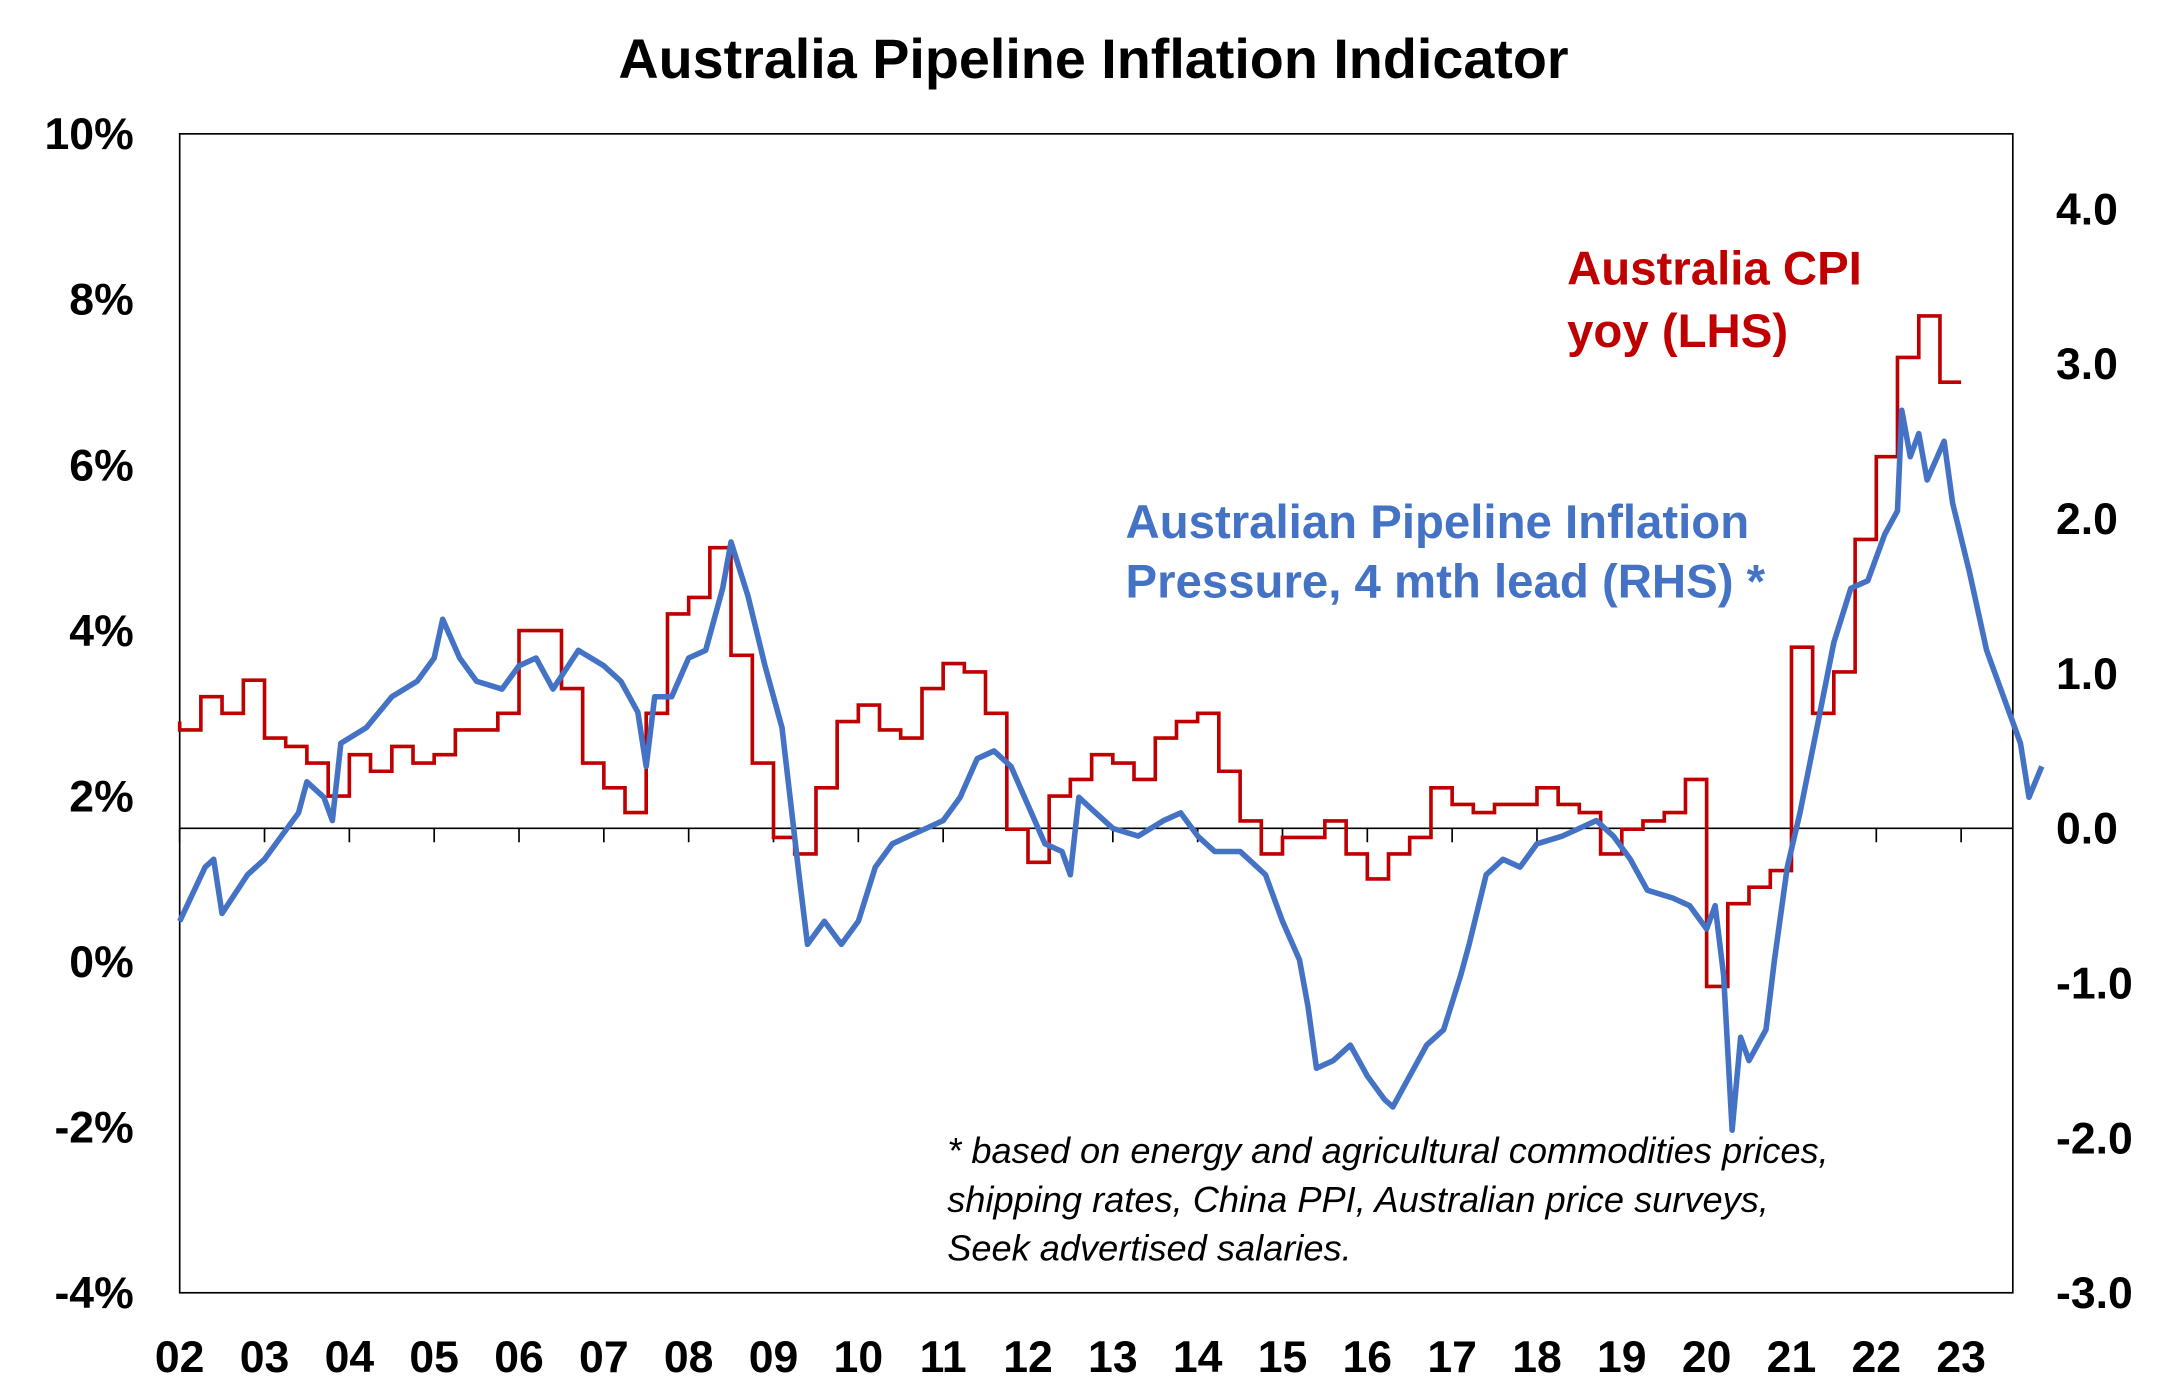 Image resolution: width=2173 pixels, height=1389 pixels. I want to click on x-tick-label: 08, so click(689, 1357).